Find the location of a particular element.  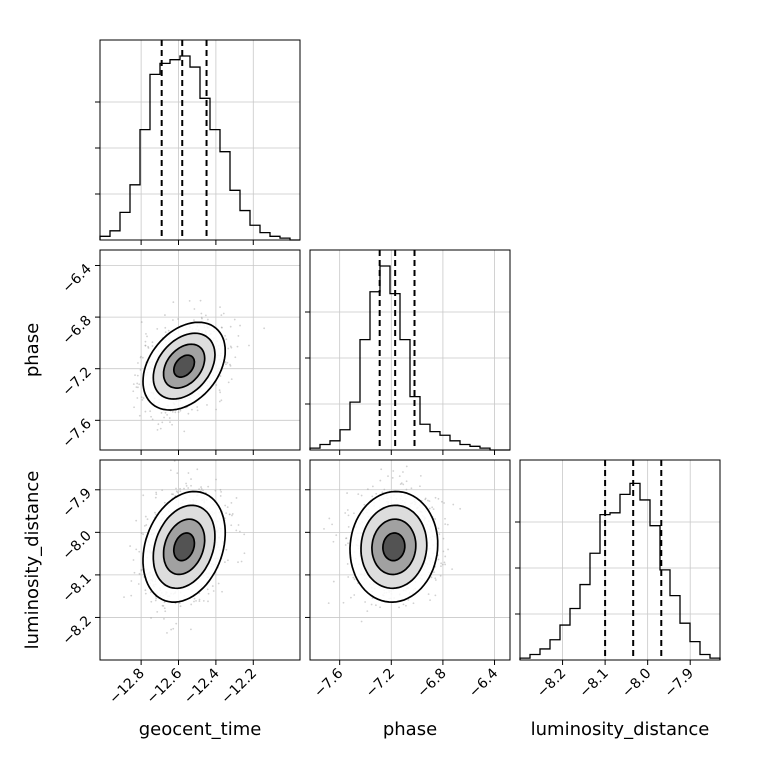

histogram-step is located at coordinates (620, 571).